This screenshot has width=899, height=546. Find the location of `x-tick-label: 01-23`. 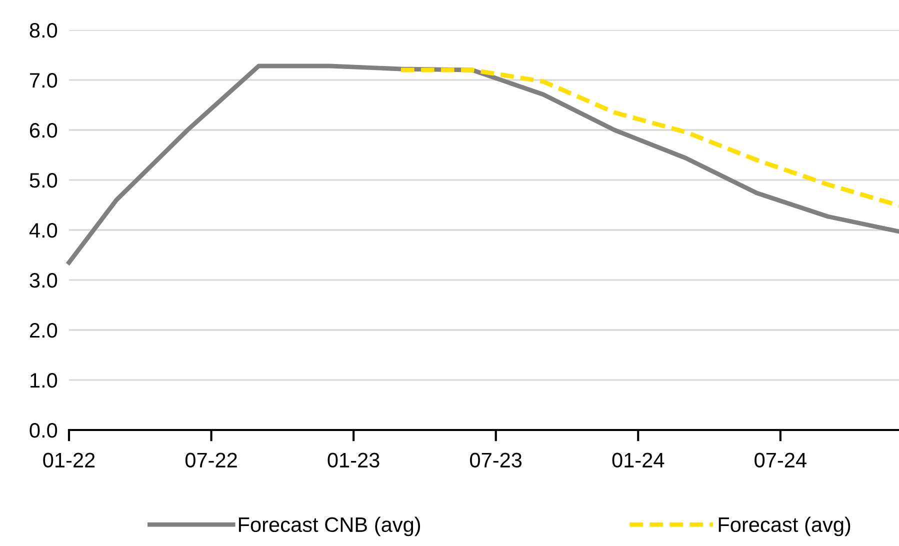

x-tick-label: 01-23 is located at coordinates (354, 460).